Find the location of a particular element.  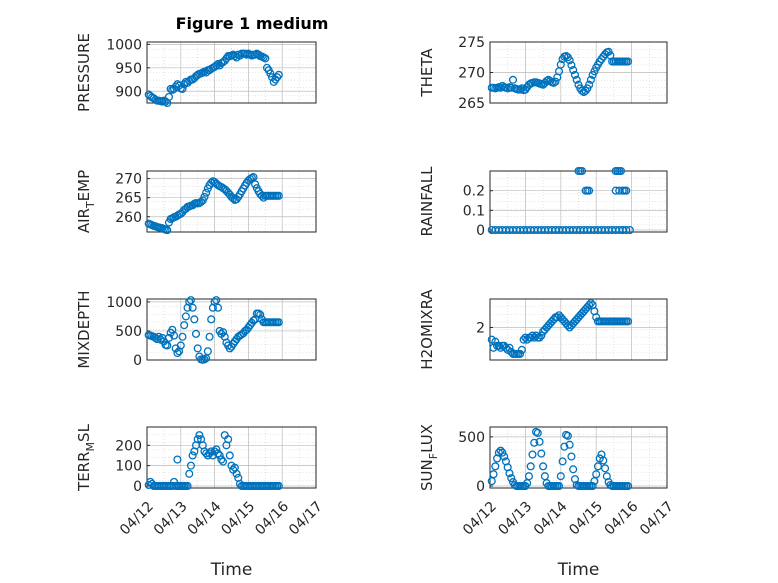

y-axis-label-main: TERR is located at coordinates (84, 471).